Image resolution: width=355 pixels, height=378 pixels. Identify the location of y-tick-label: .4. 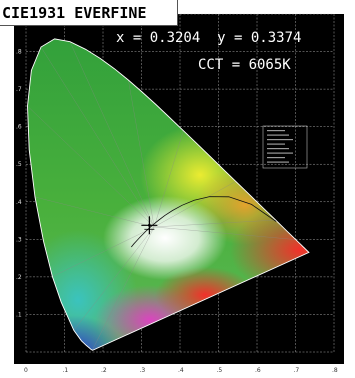
(19, 202).